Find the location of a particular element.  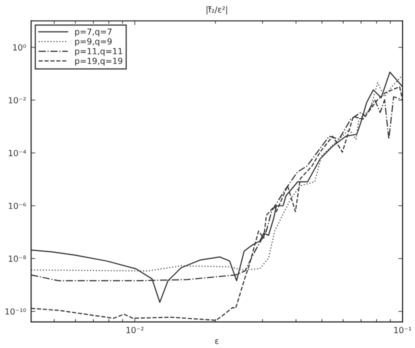

y-tick-label: 10⁻⁸ is located at coordinates (17, 259).